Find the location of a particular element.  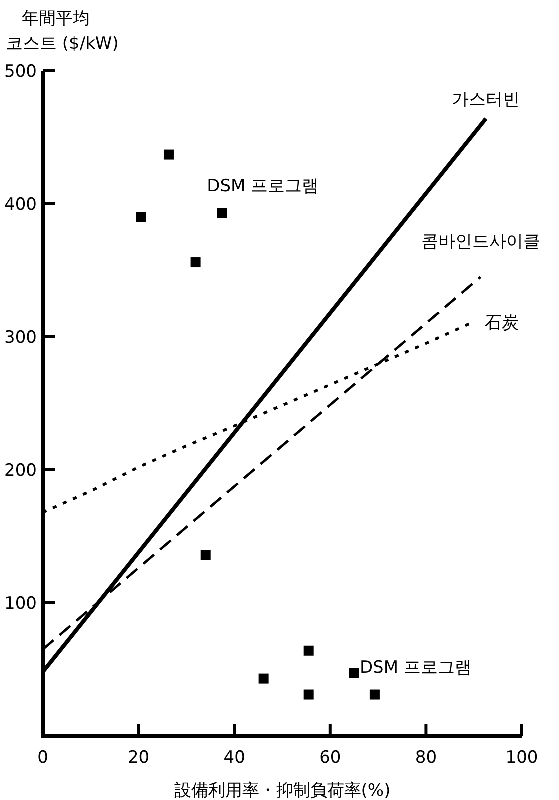

xtick: 80 is located at coordinates (426, 758).